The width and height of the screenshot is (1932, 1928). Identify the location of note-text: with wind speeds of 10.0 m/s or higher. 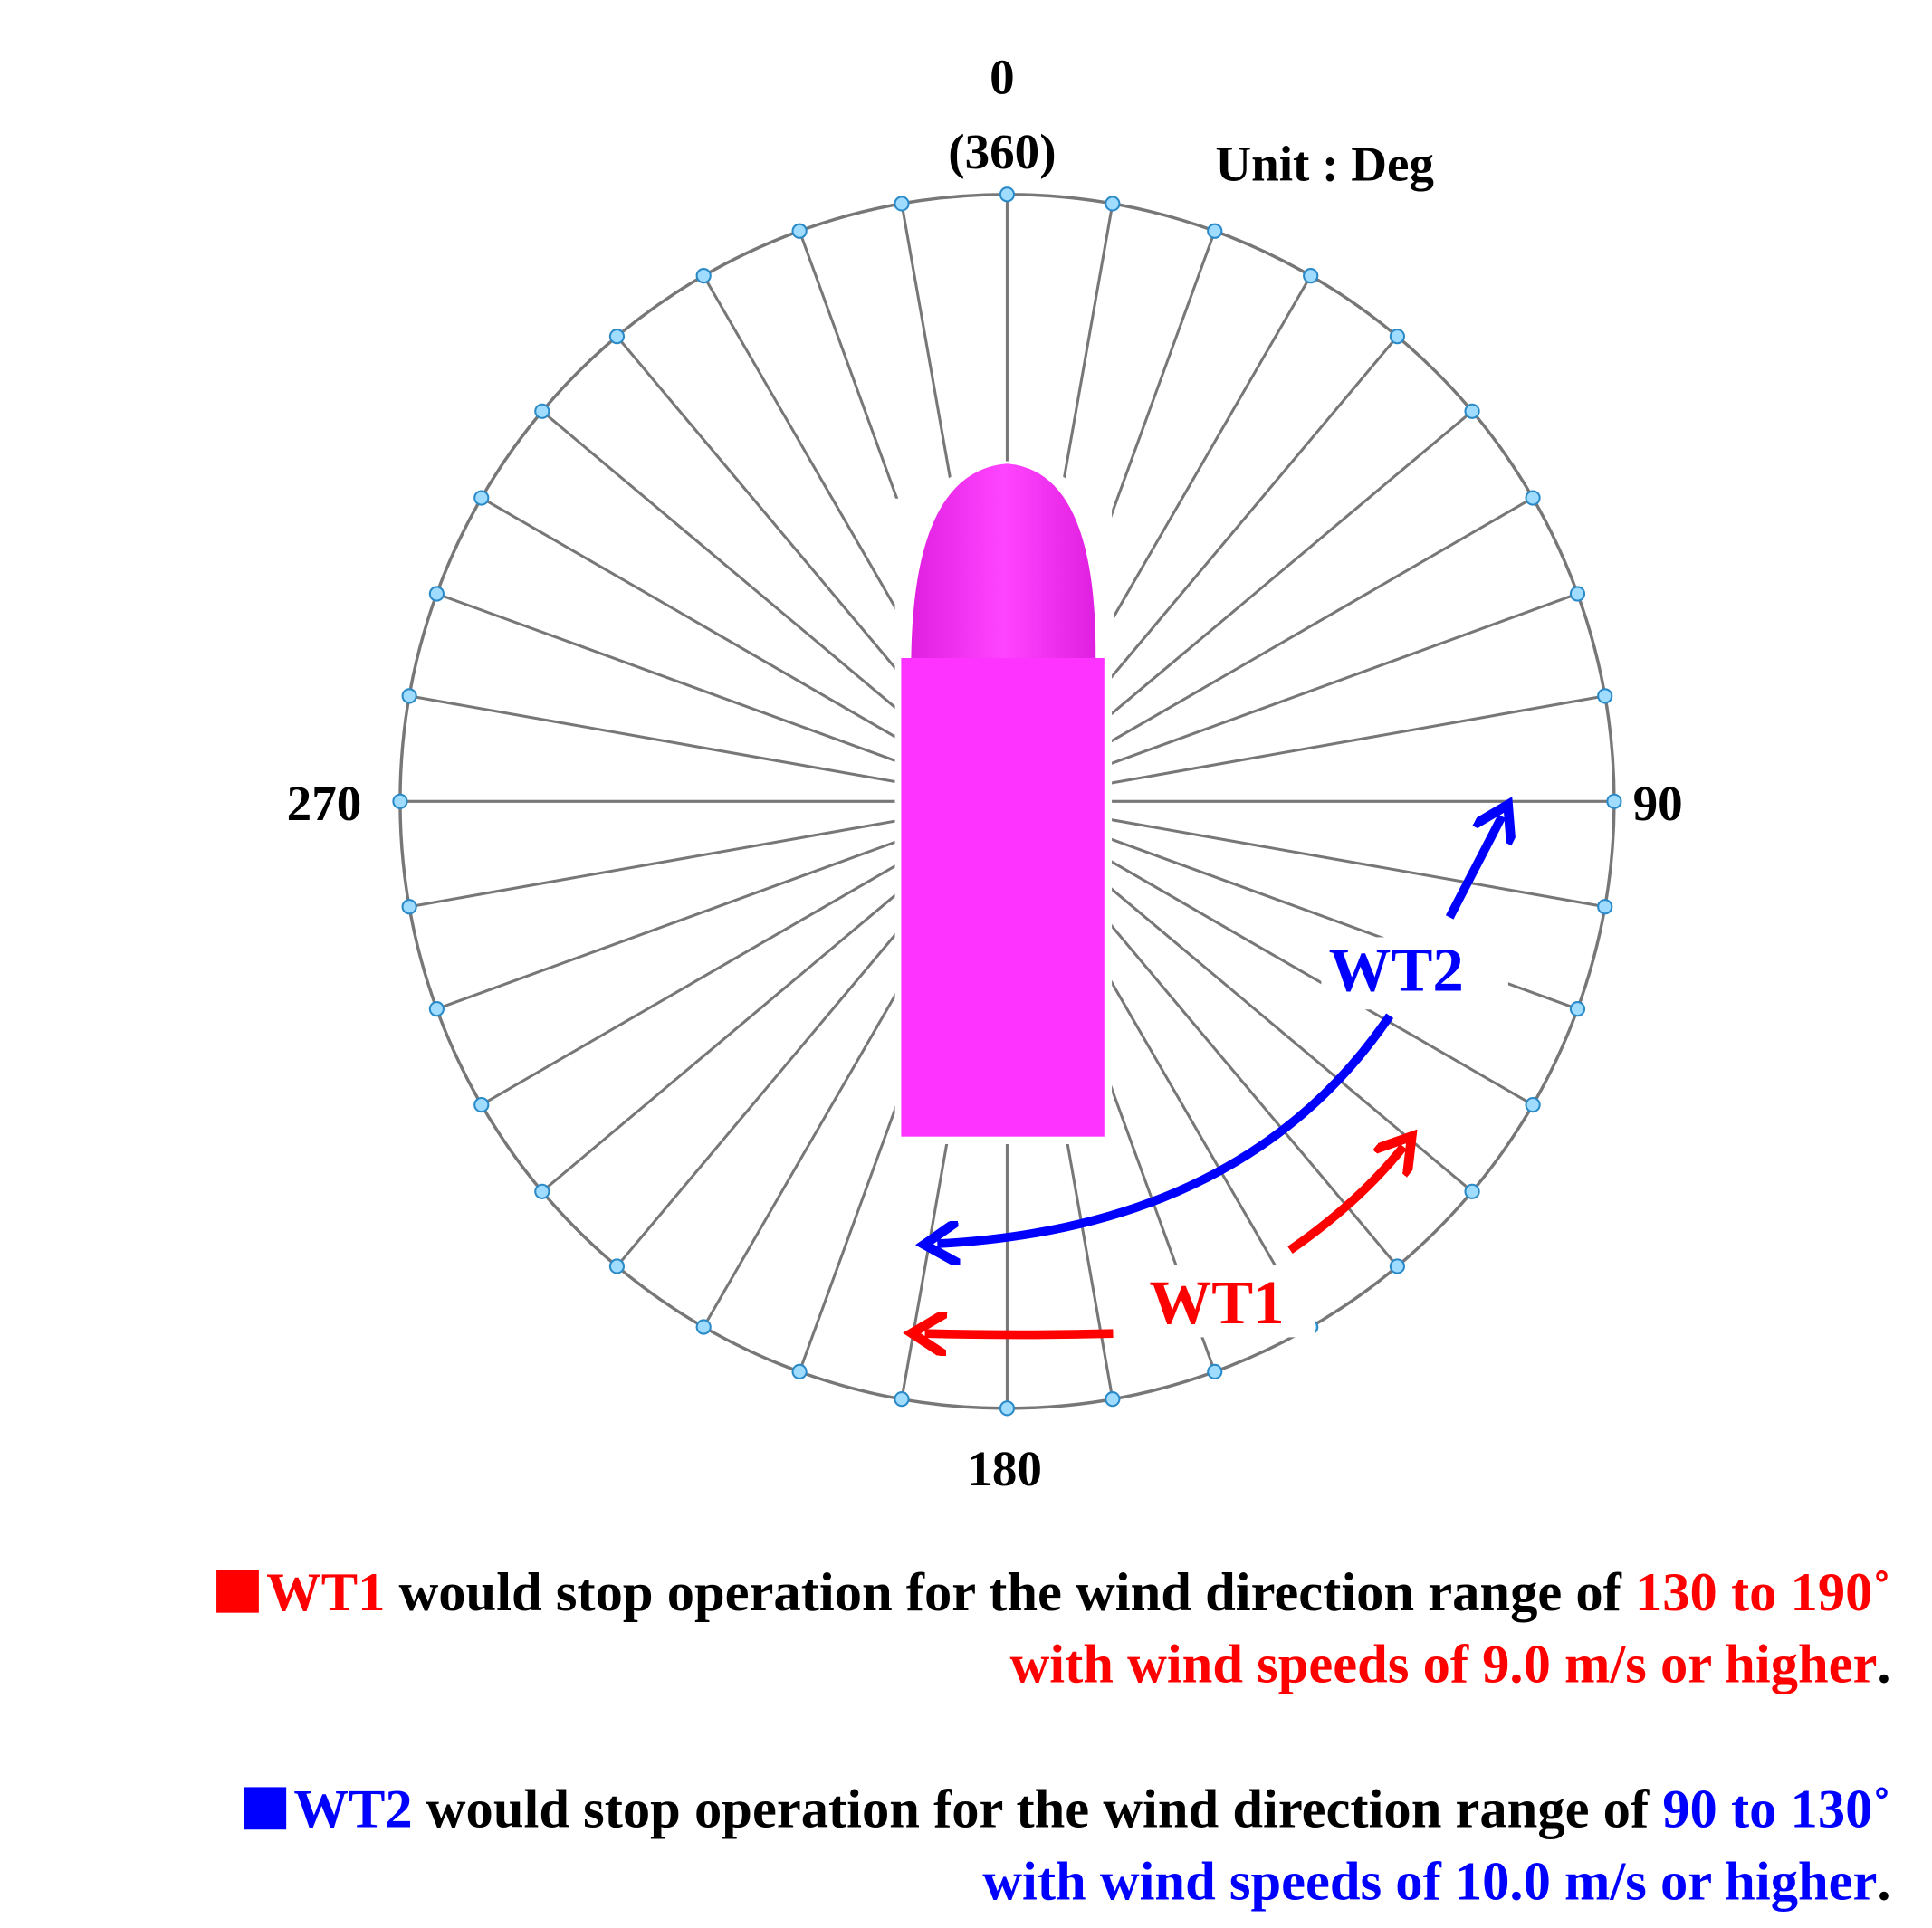
(1429, 1882).